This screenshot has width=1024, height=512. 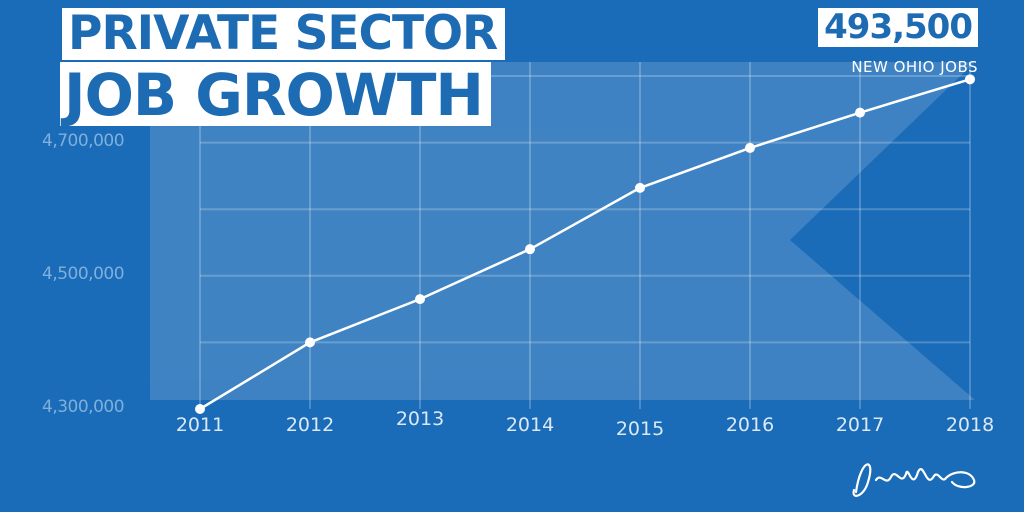 What do you see at coordinates (898, 27) in the screenshot?
I see `stat-value: 493,500` at bounding box center [898, 27].